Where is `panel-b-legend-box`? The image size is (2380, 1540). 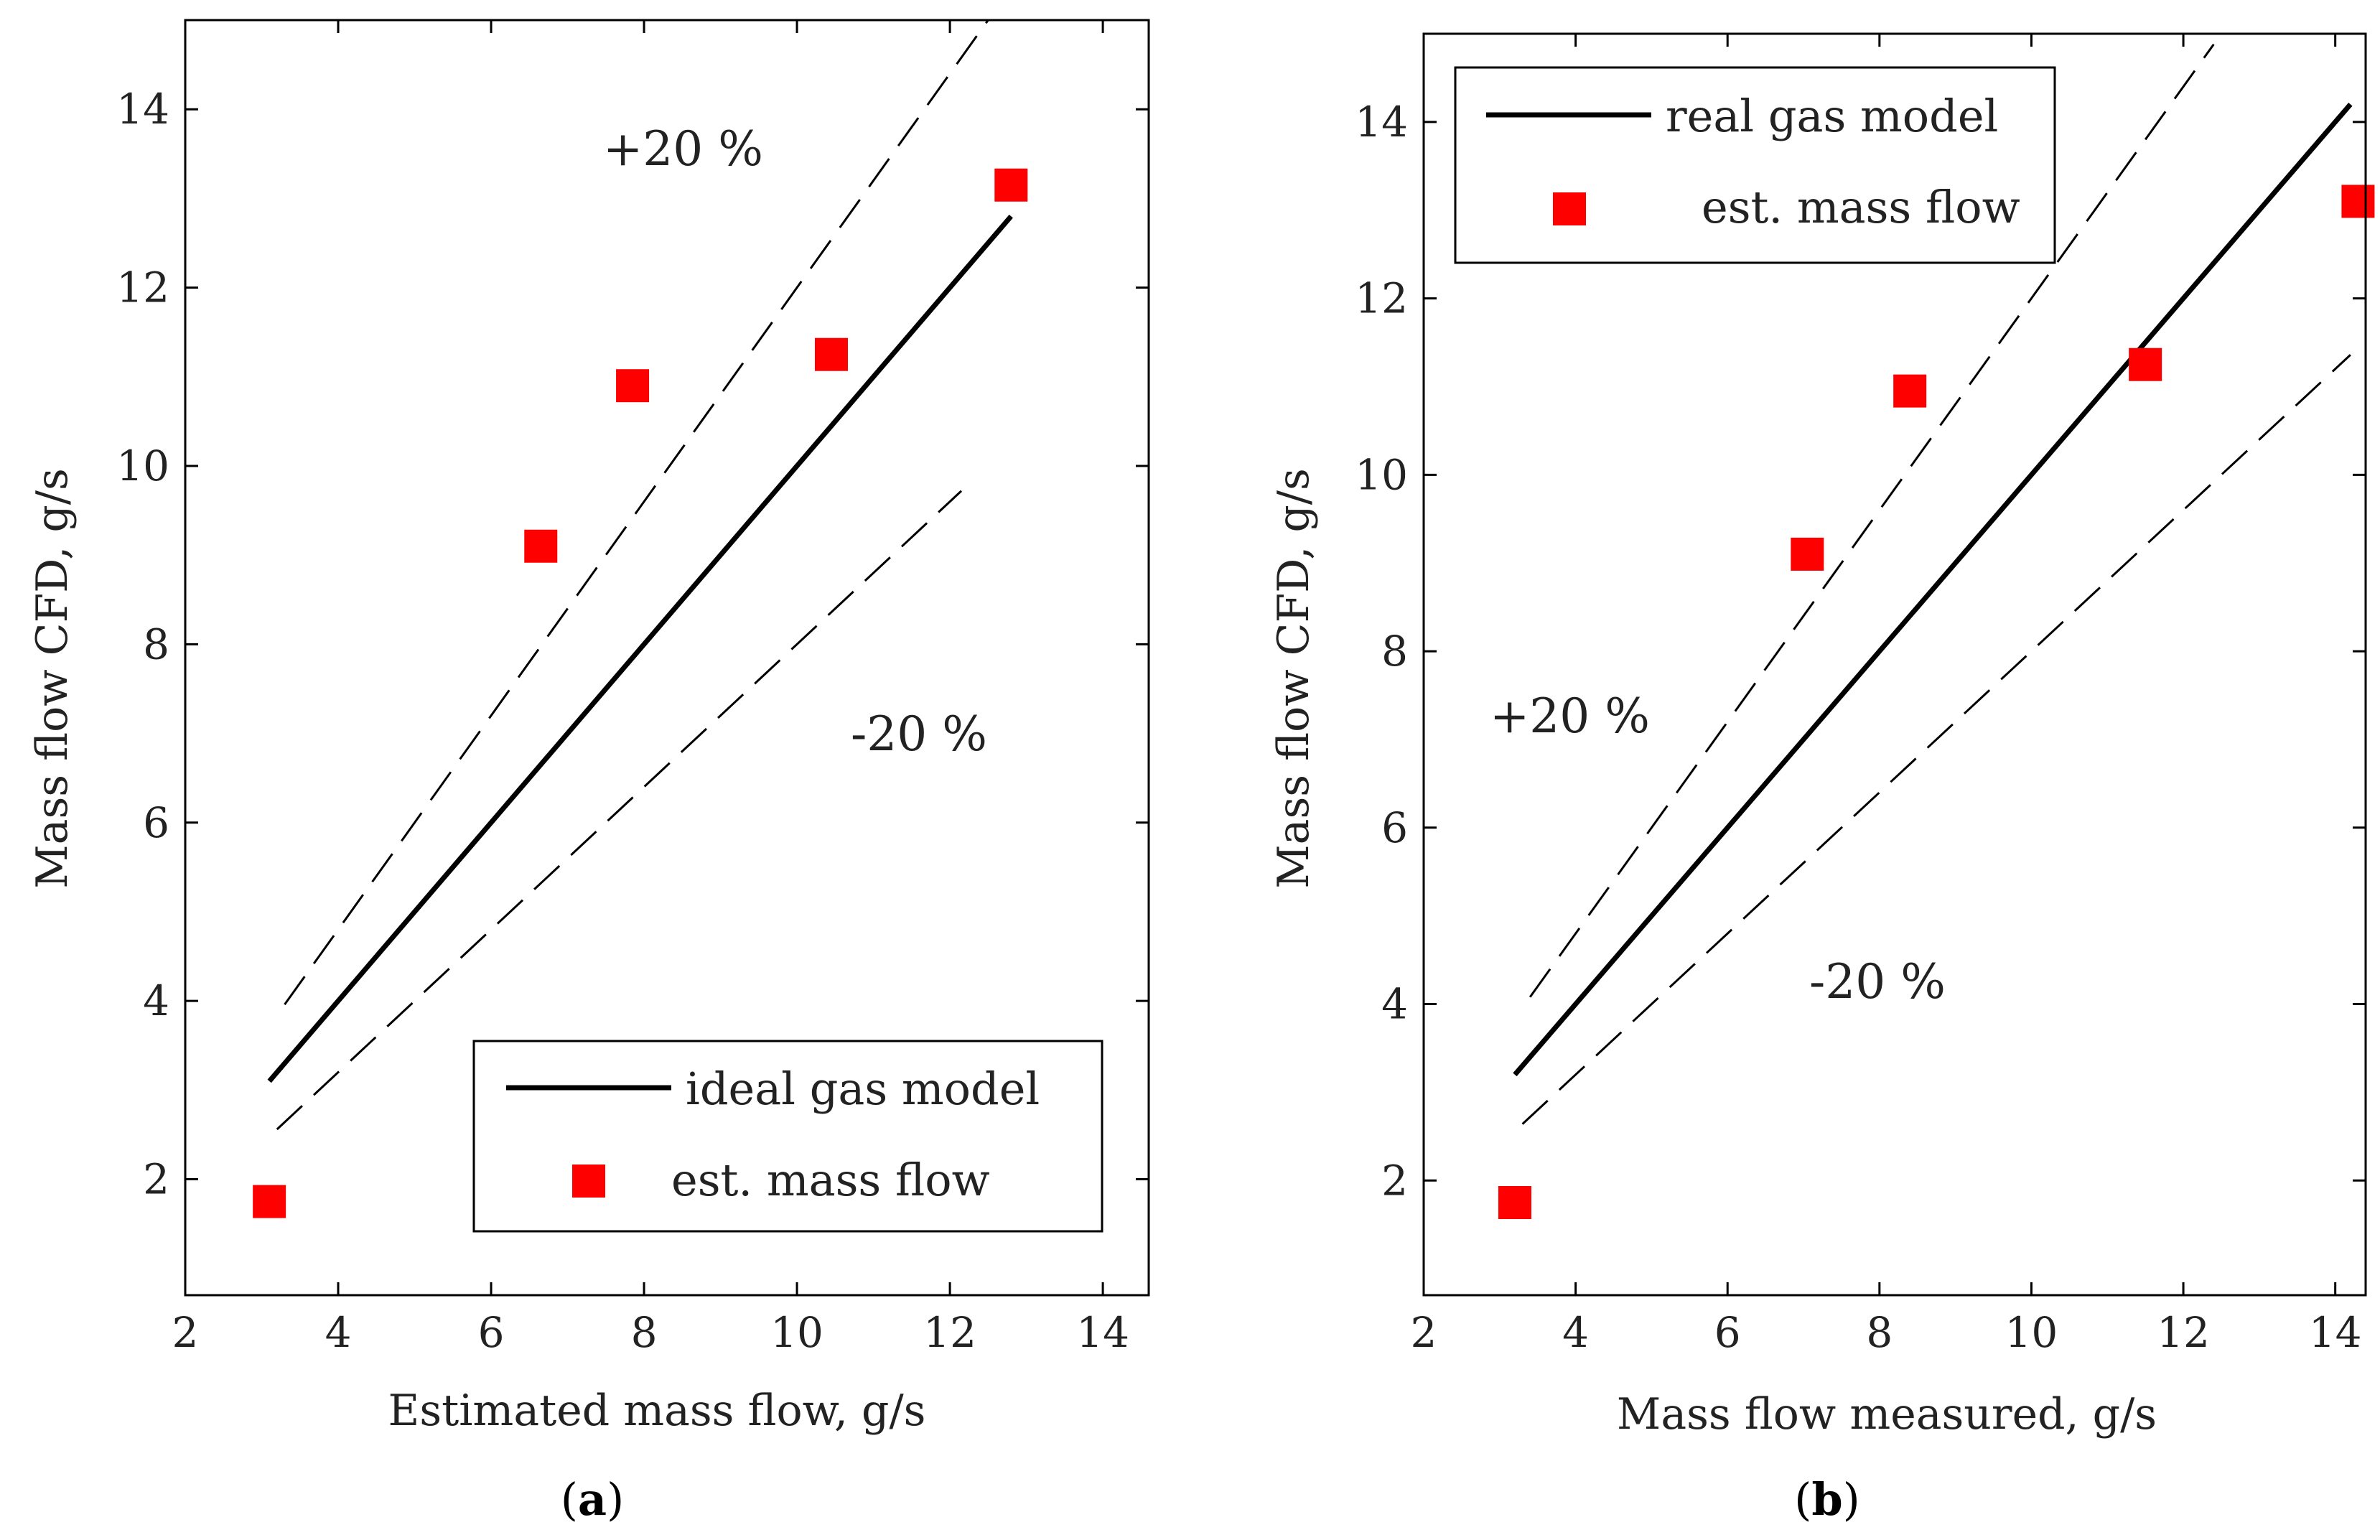 panel-b-legend-box is located at coordinates (1755, 165).